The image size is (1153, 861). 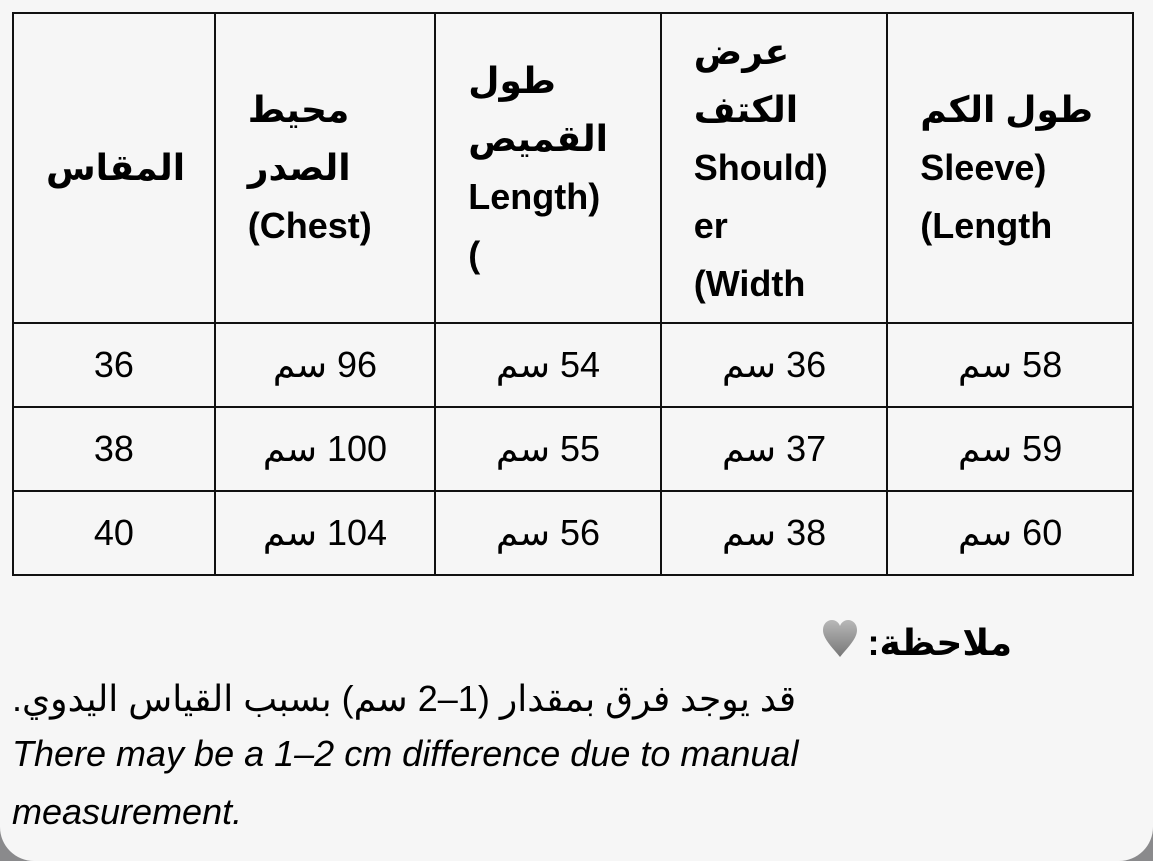 What do you see at coordinates (1010, 365) in the screenshot?
I see `table-cell: 58 سم` at bounding box center [1010, 365].